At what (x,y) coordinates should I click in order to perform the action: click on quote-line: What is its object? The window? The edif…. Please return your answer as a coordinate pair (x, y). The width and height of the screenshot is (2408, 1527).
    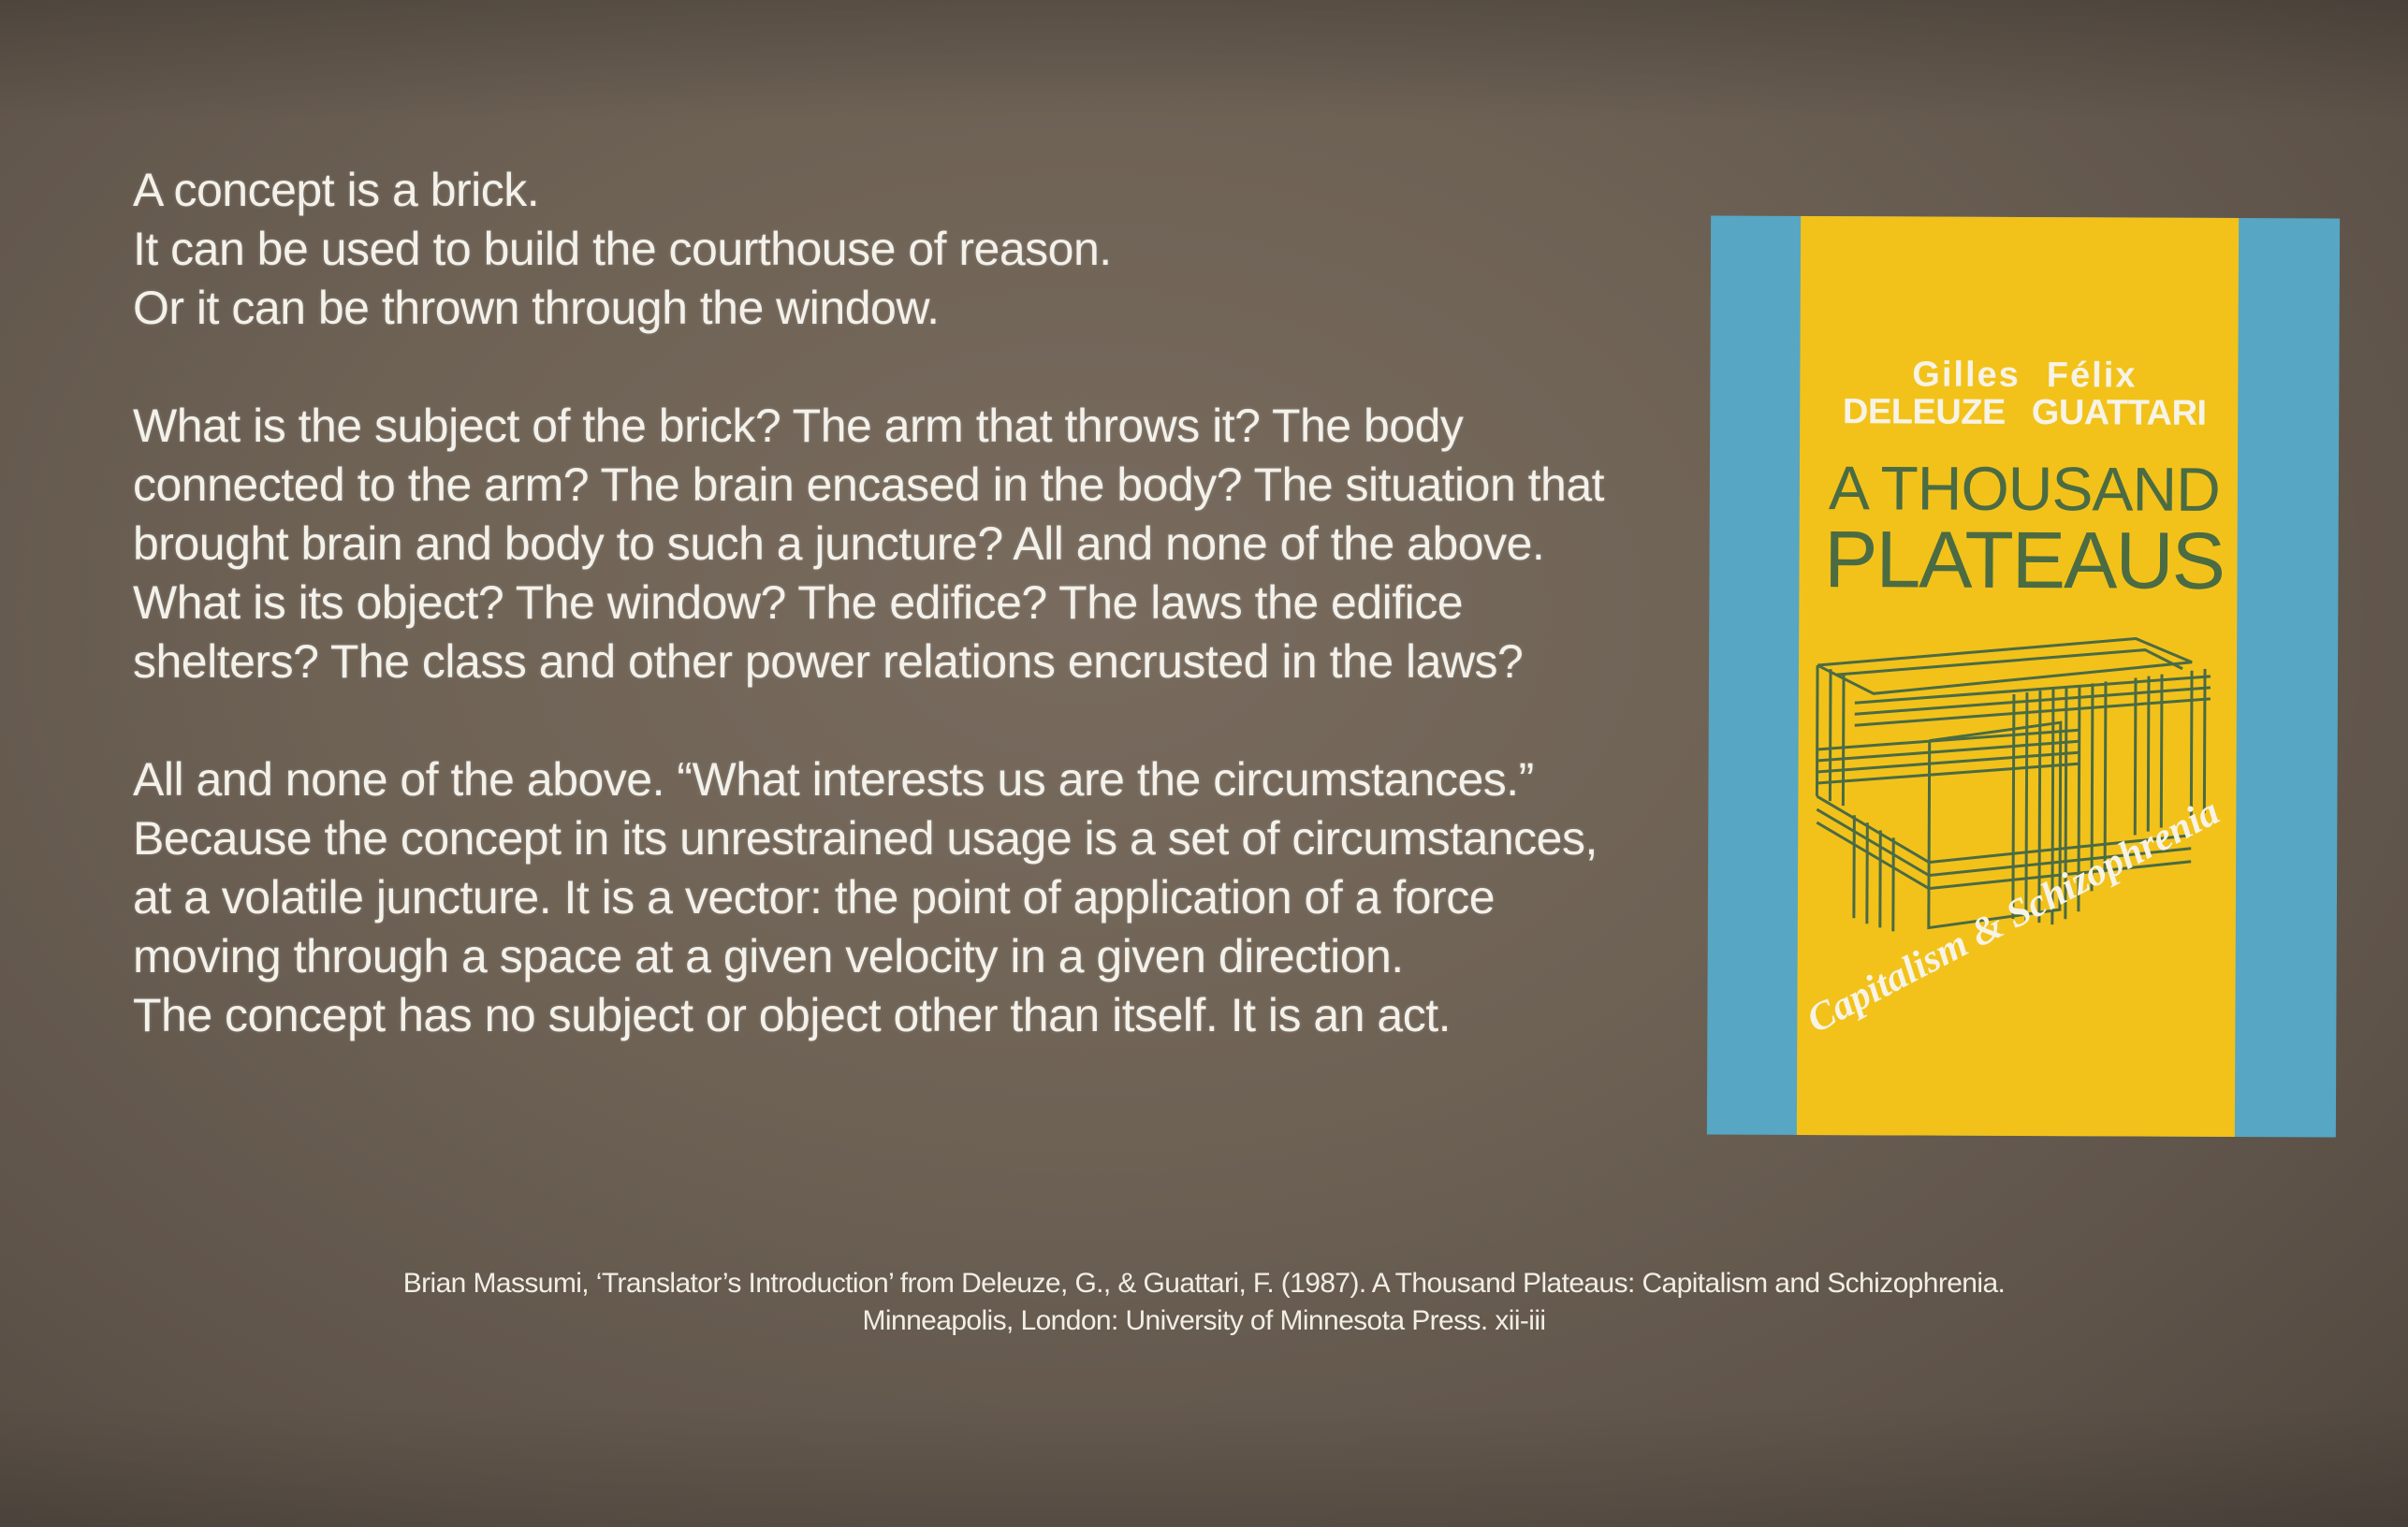
    Looking at the image, I should click on (798, 602).